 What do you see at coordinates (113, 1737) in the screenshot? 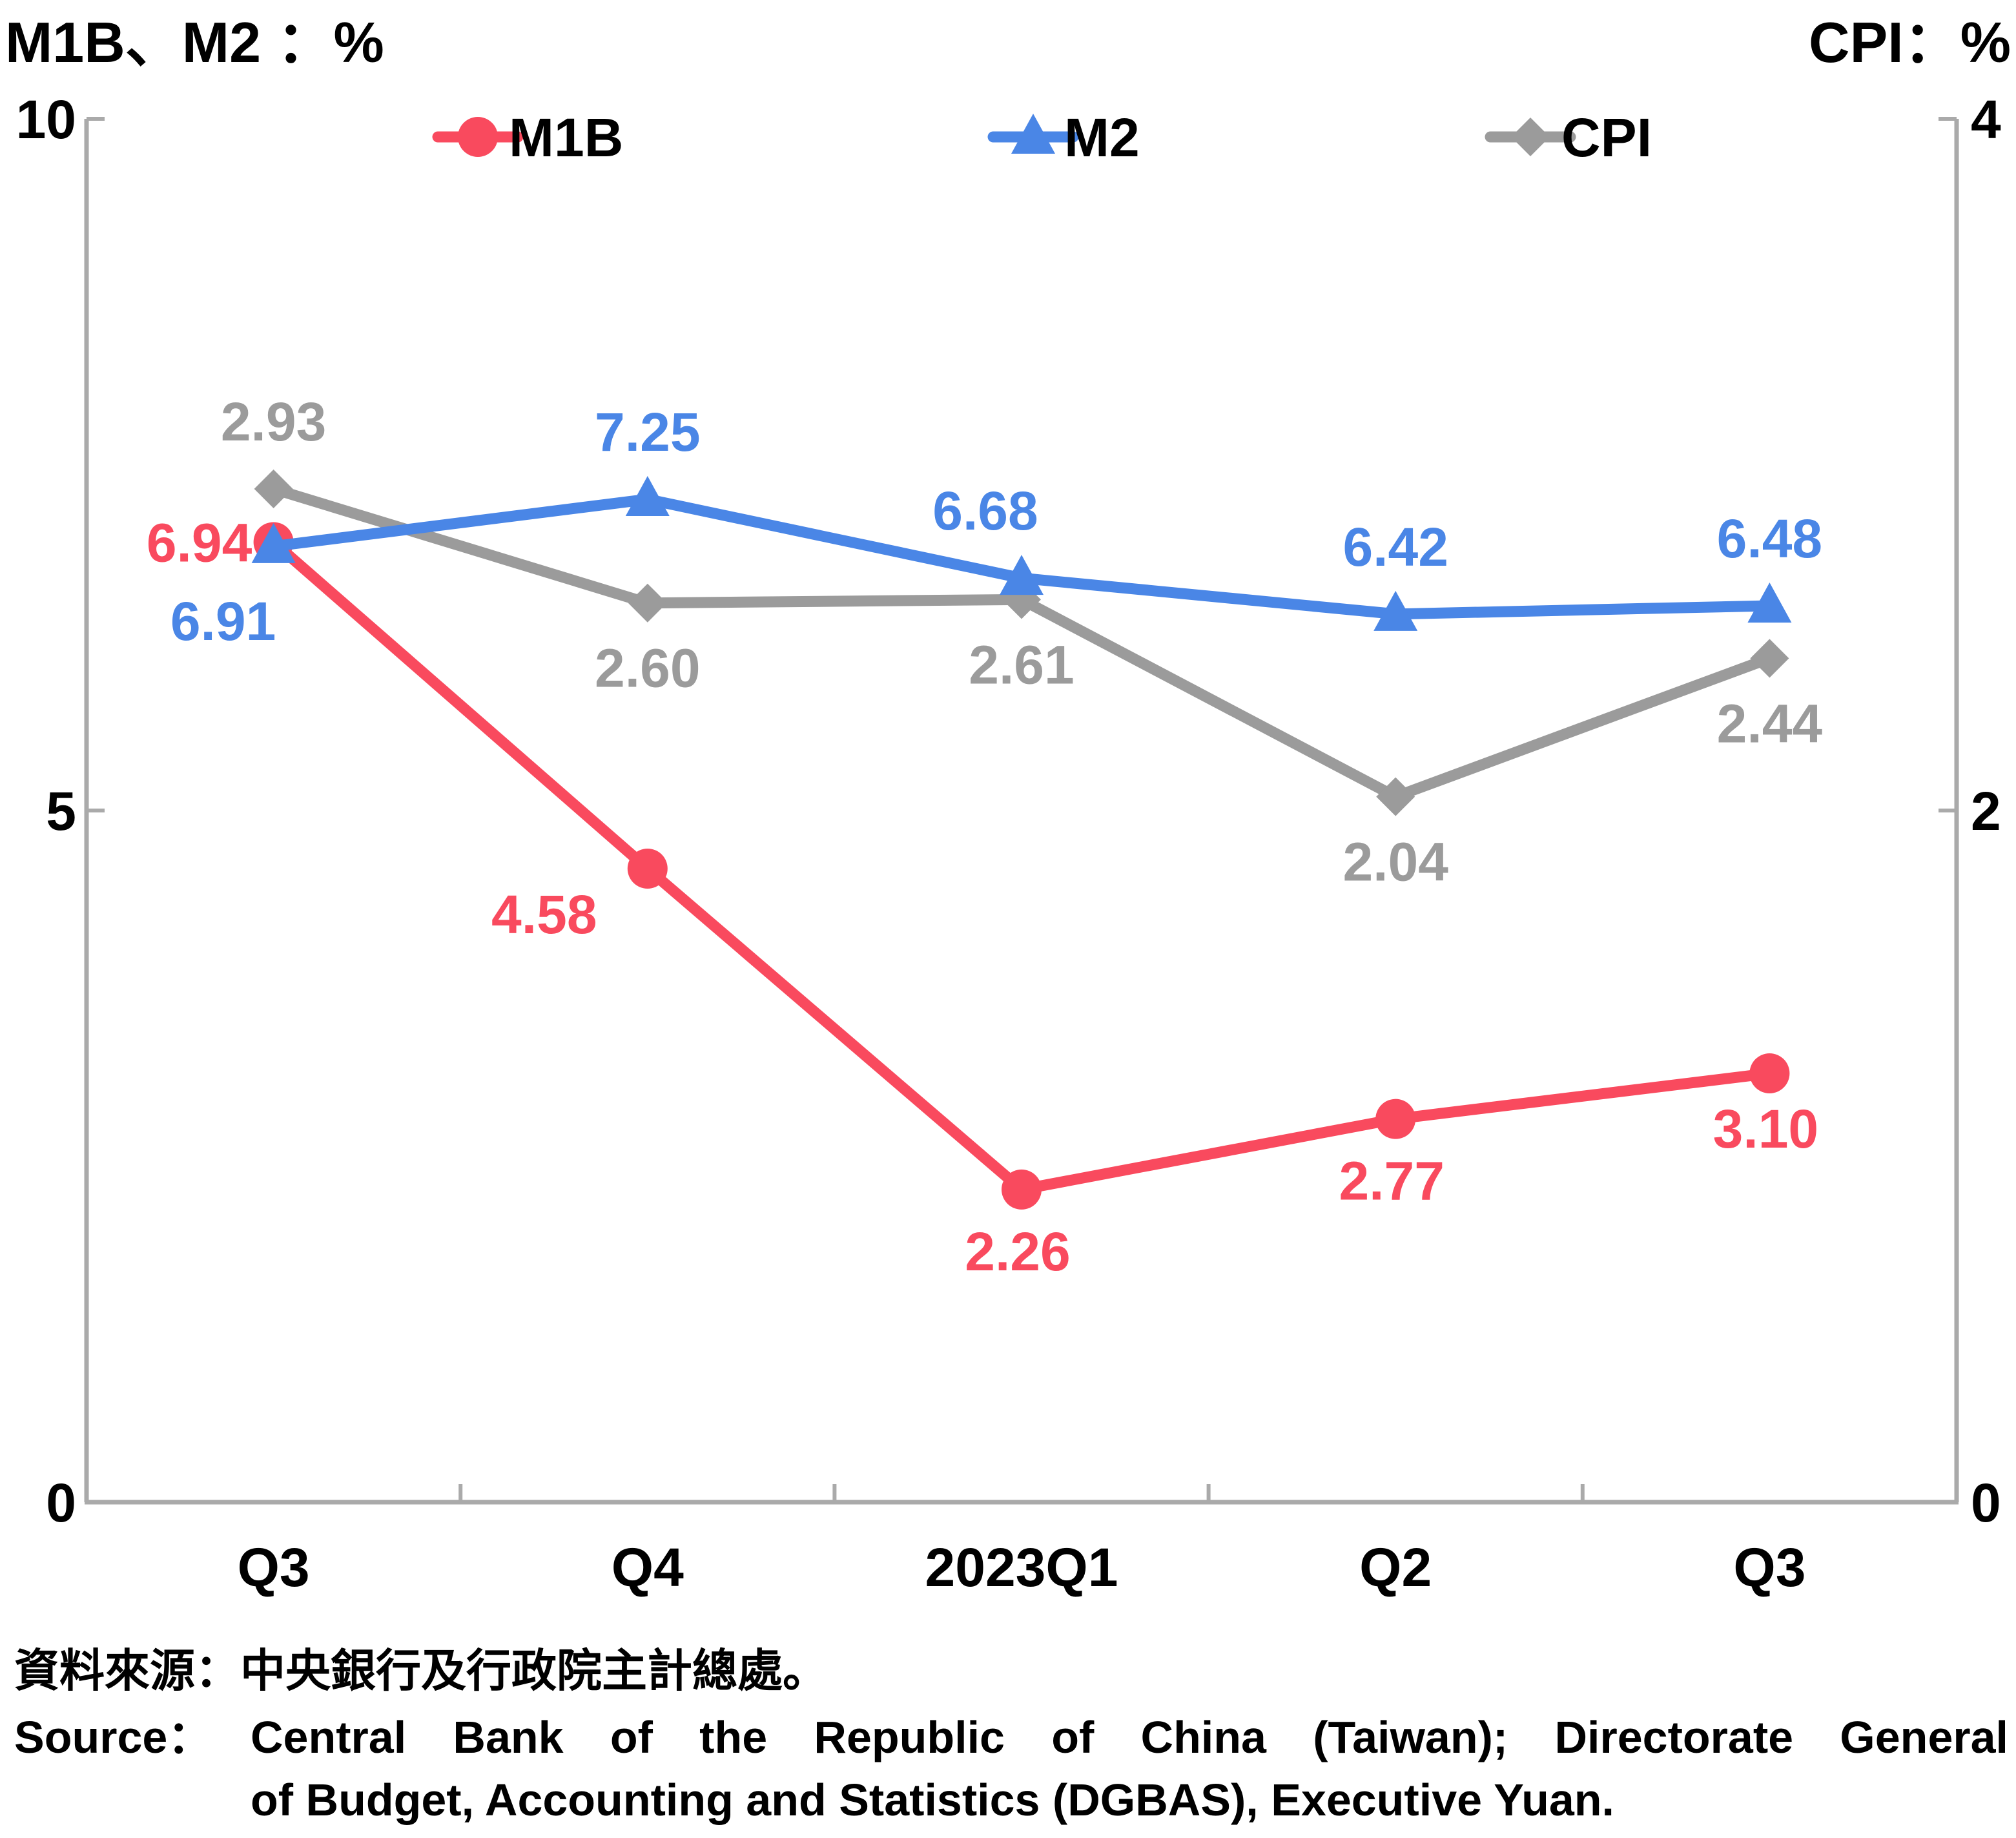
I see `source-en-label: Source：` at bounding box center [113, 1737].